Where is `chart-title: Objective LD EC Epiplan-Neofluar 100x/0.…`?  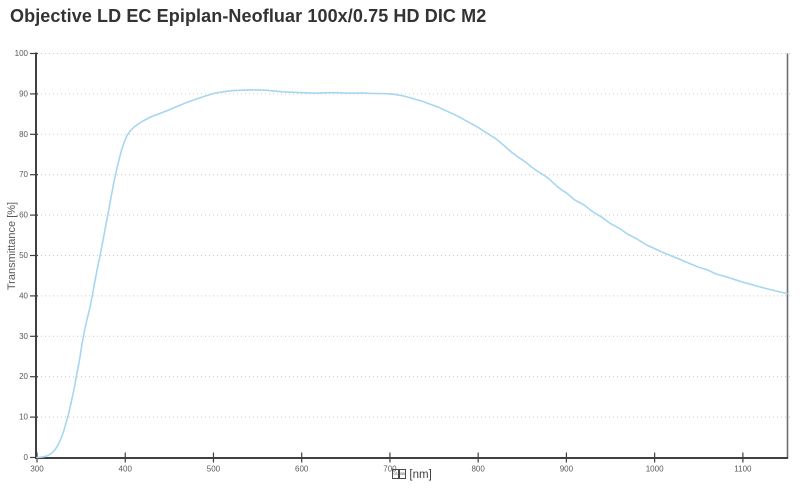 chart-title: Objective LD EC Epiplan-Neofluar 100x/0.… is located at coordinates (248, 16).